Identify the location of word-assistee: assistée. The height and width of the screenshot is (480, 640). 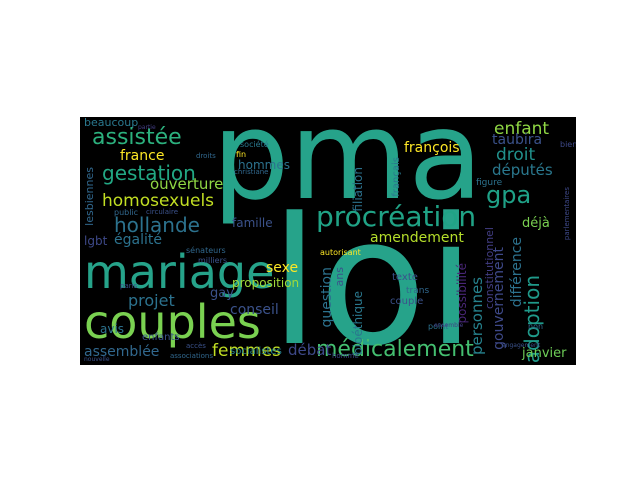
(137, 137).